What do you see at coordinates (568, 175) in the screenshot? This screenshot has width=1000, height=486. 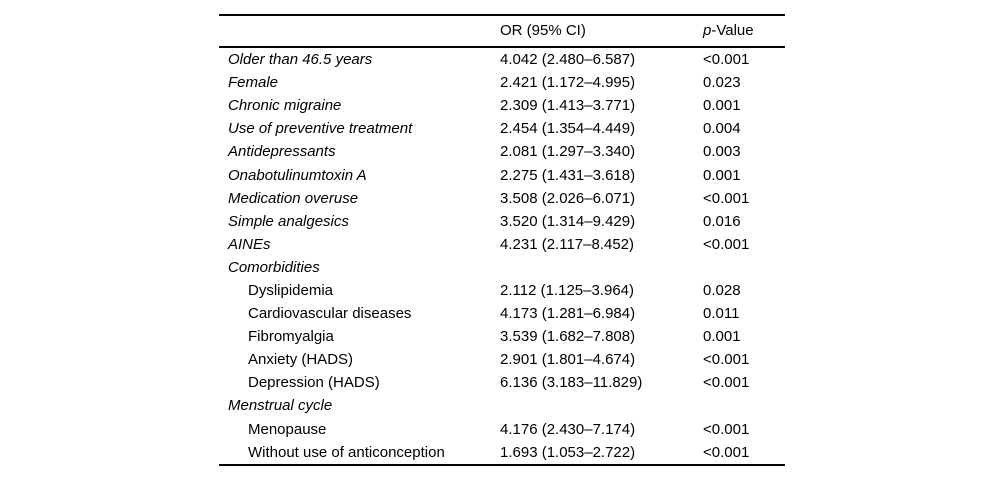 I see `row-or-ci: 2.275 (1.431–3.618)` at bounding box center [568, 175].